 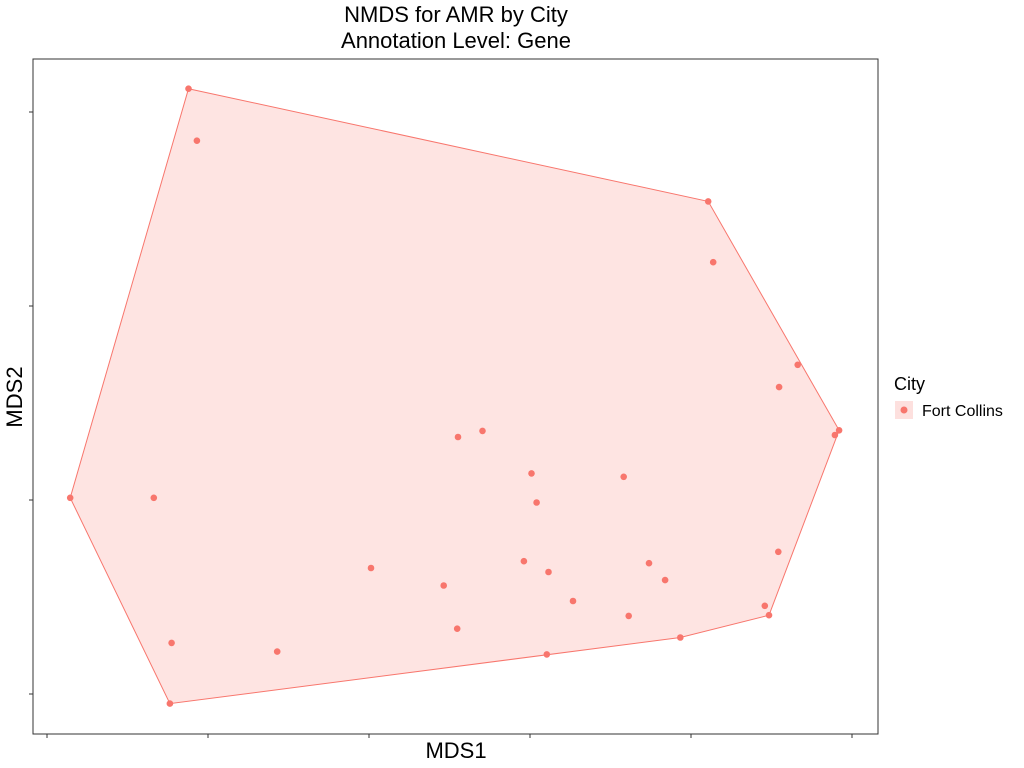 What do you see at coordinates (909, 384) in the screenshot?
I see `legend-title: City` at bounding box center [909, 384].